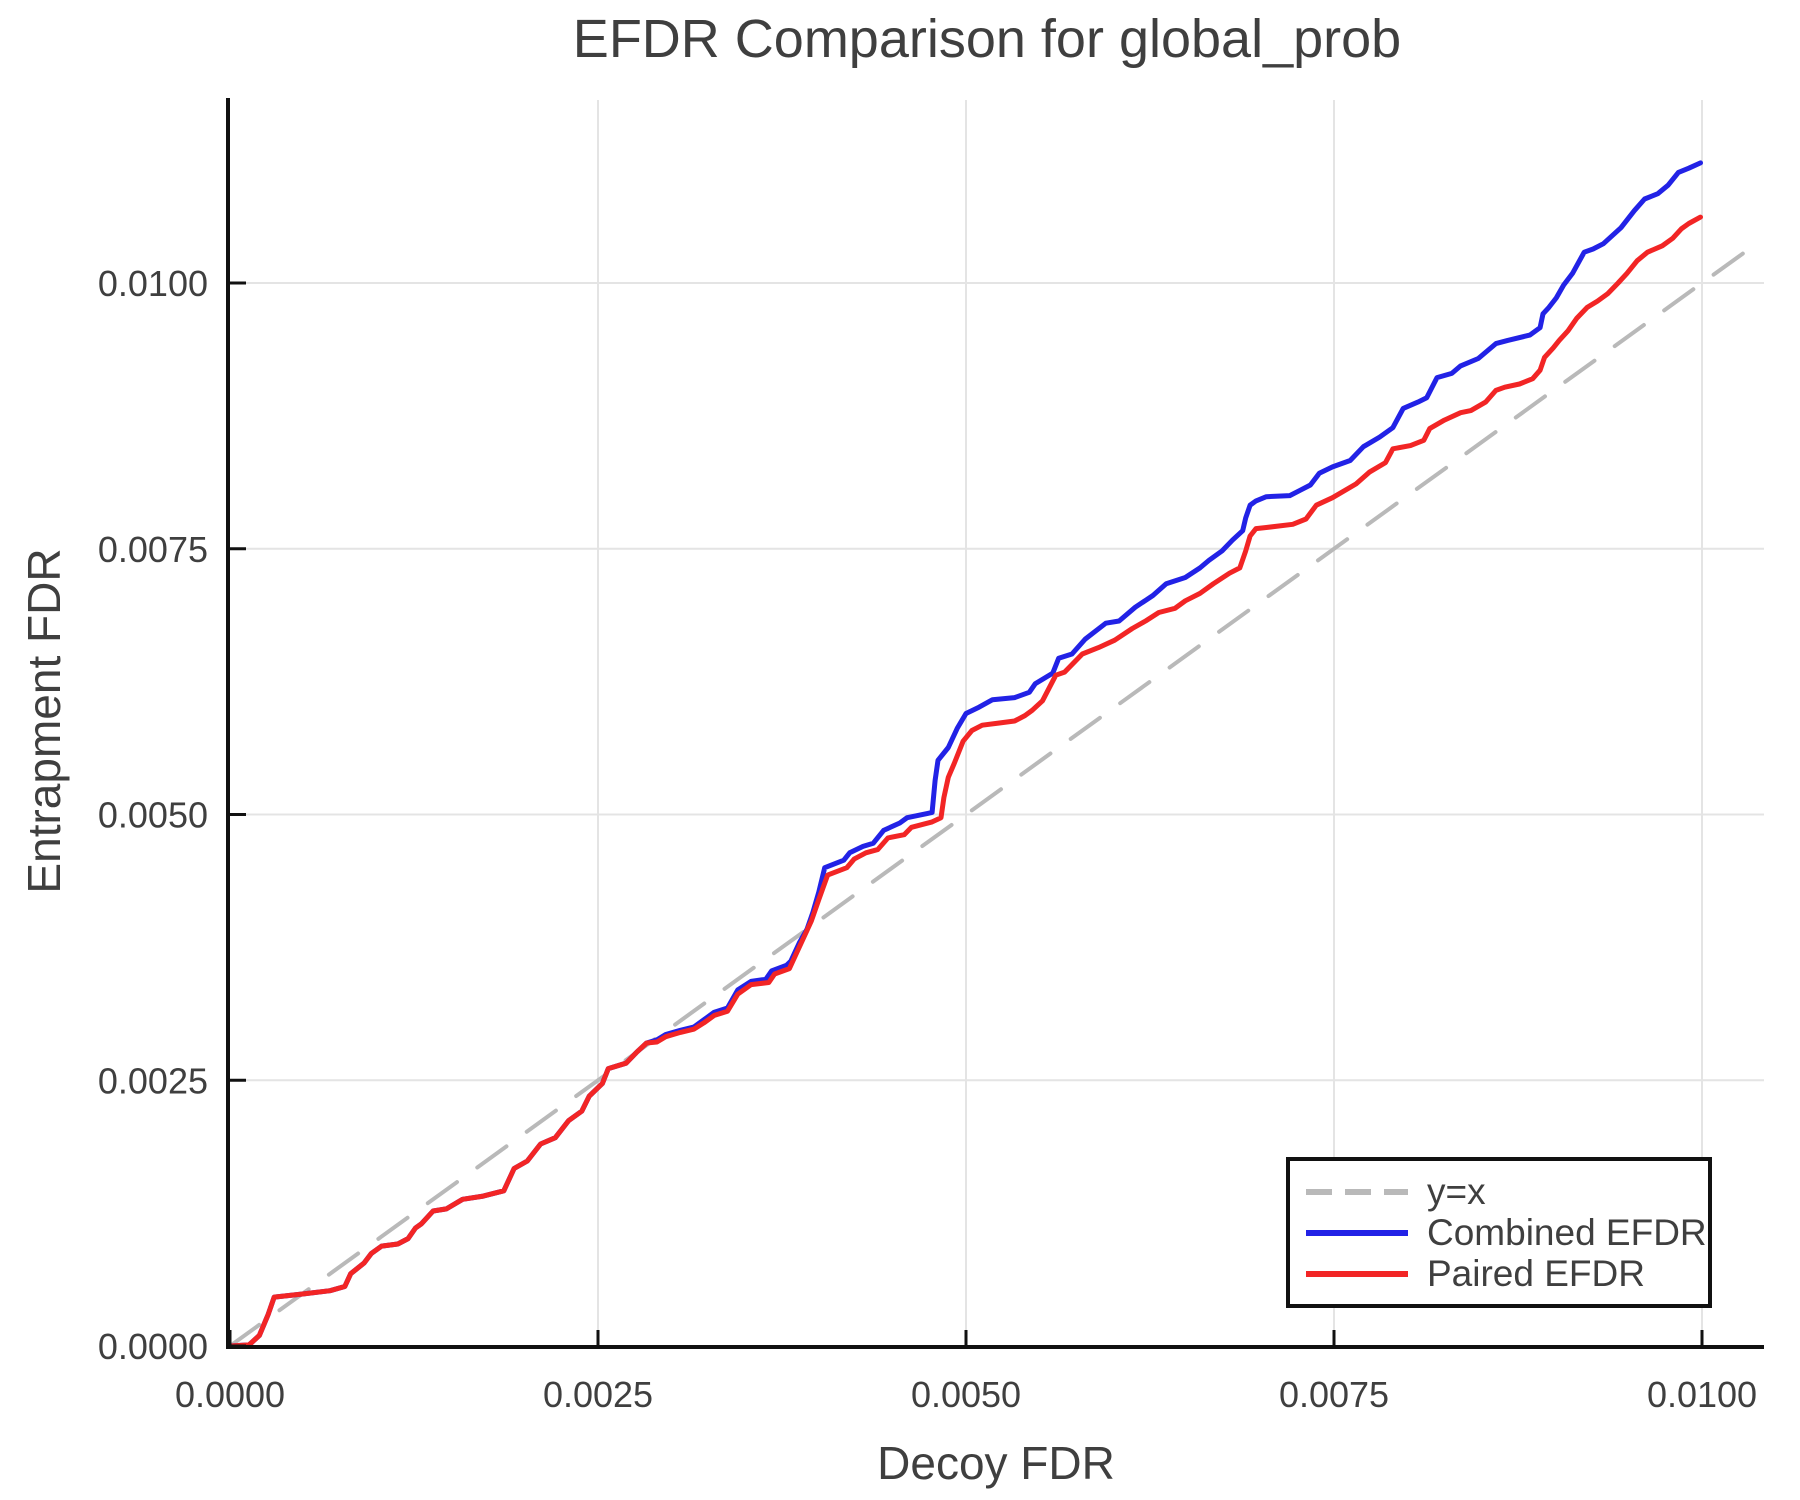  I want to click on x-axis-label: Decoy FDR, so click(996, 1463).